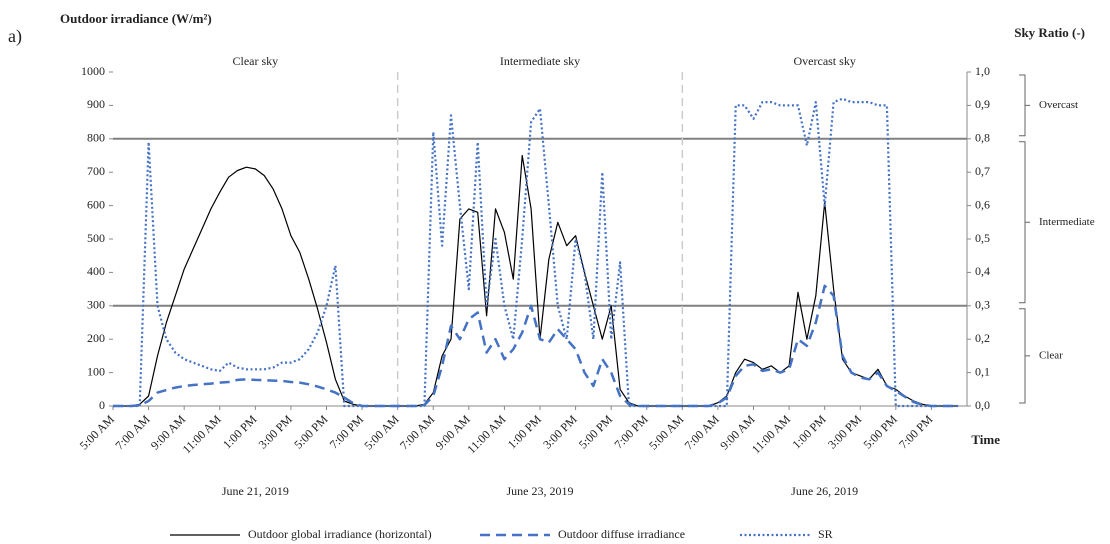  Describe the element at coordinates (982, 138) in the screenshot. I see `y2-tick-label: 0,8` at that location.